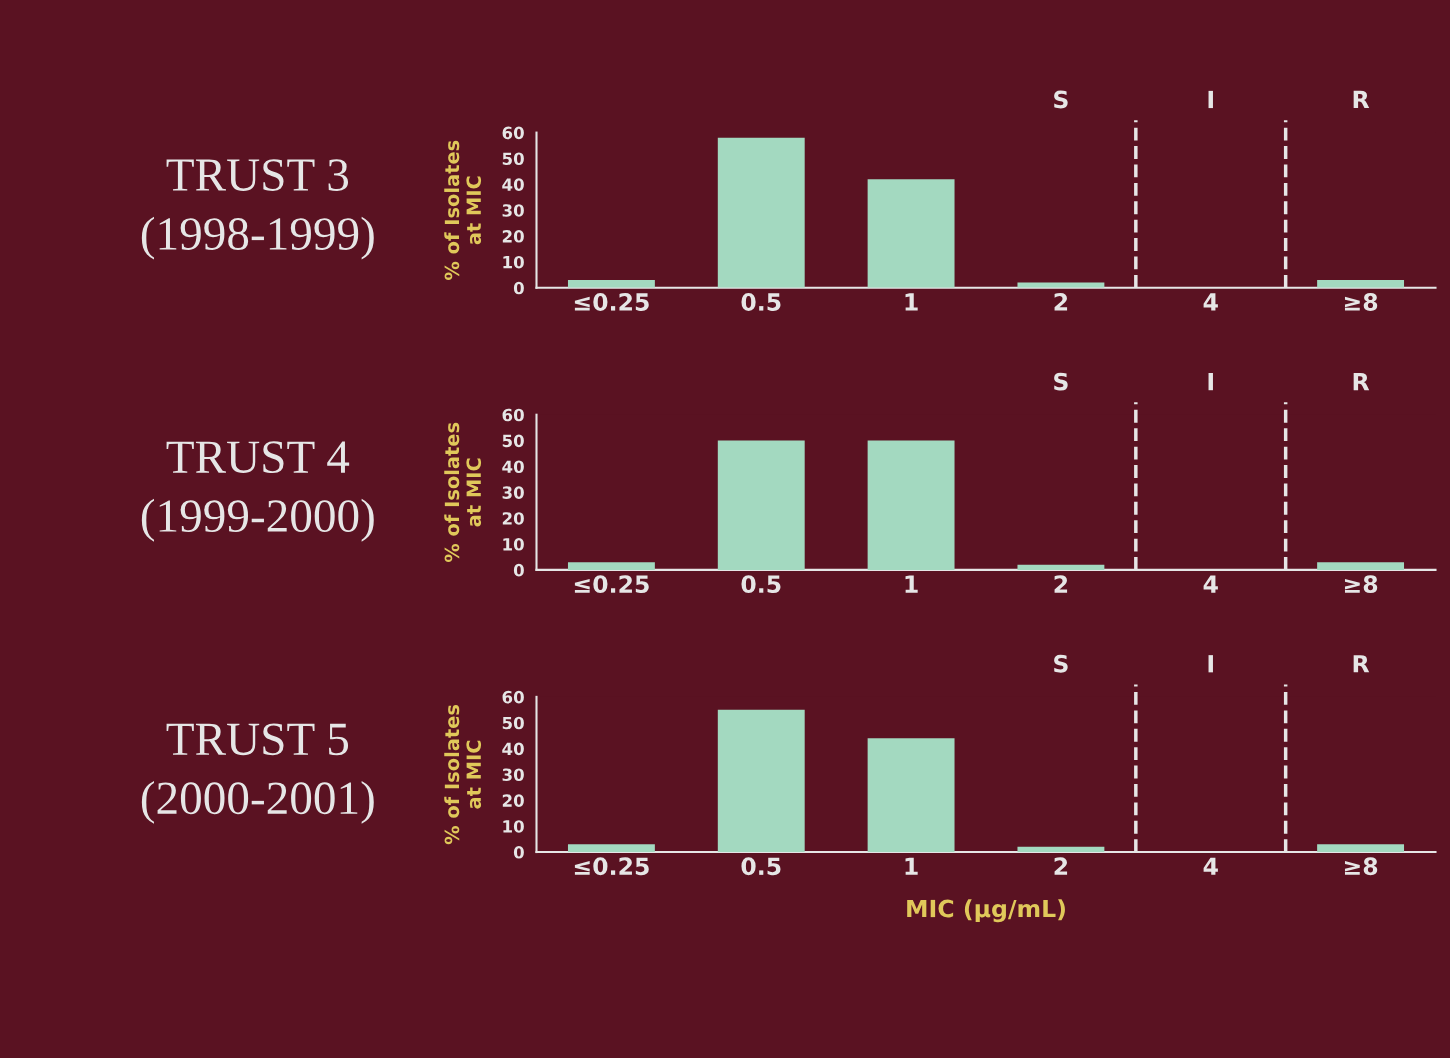 The height and width of the screenshot is (1058, 1450). Describe the element at coordinates (257, 175) in the screenshot. I see `chart-title: TRUST 3` at that location.